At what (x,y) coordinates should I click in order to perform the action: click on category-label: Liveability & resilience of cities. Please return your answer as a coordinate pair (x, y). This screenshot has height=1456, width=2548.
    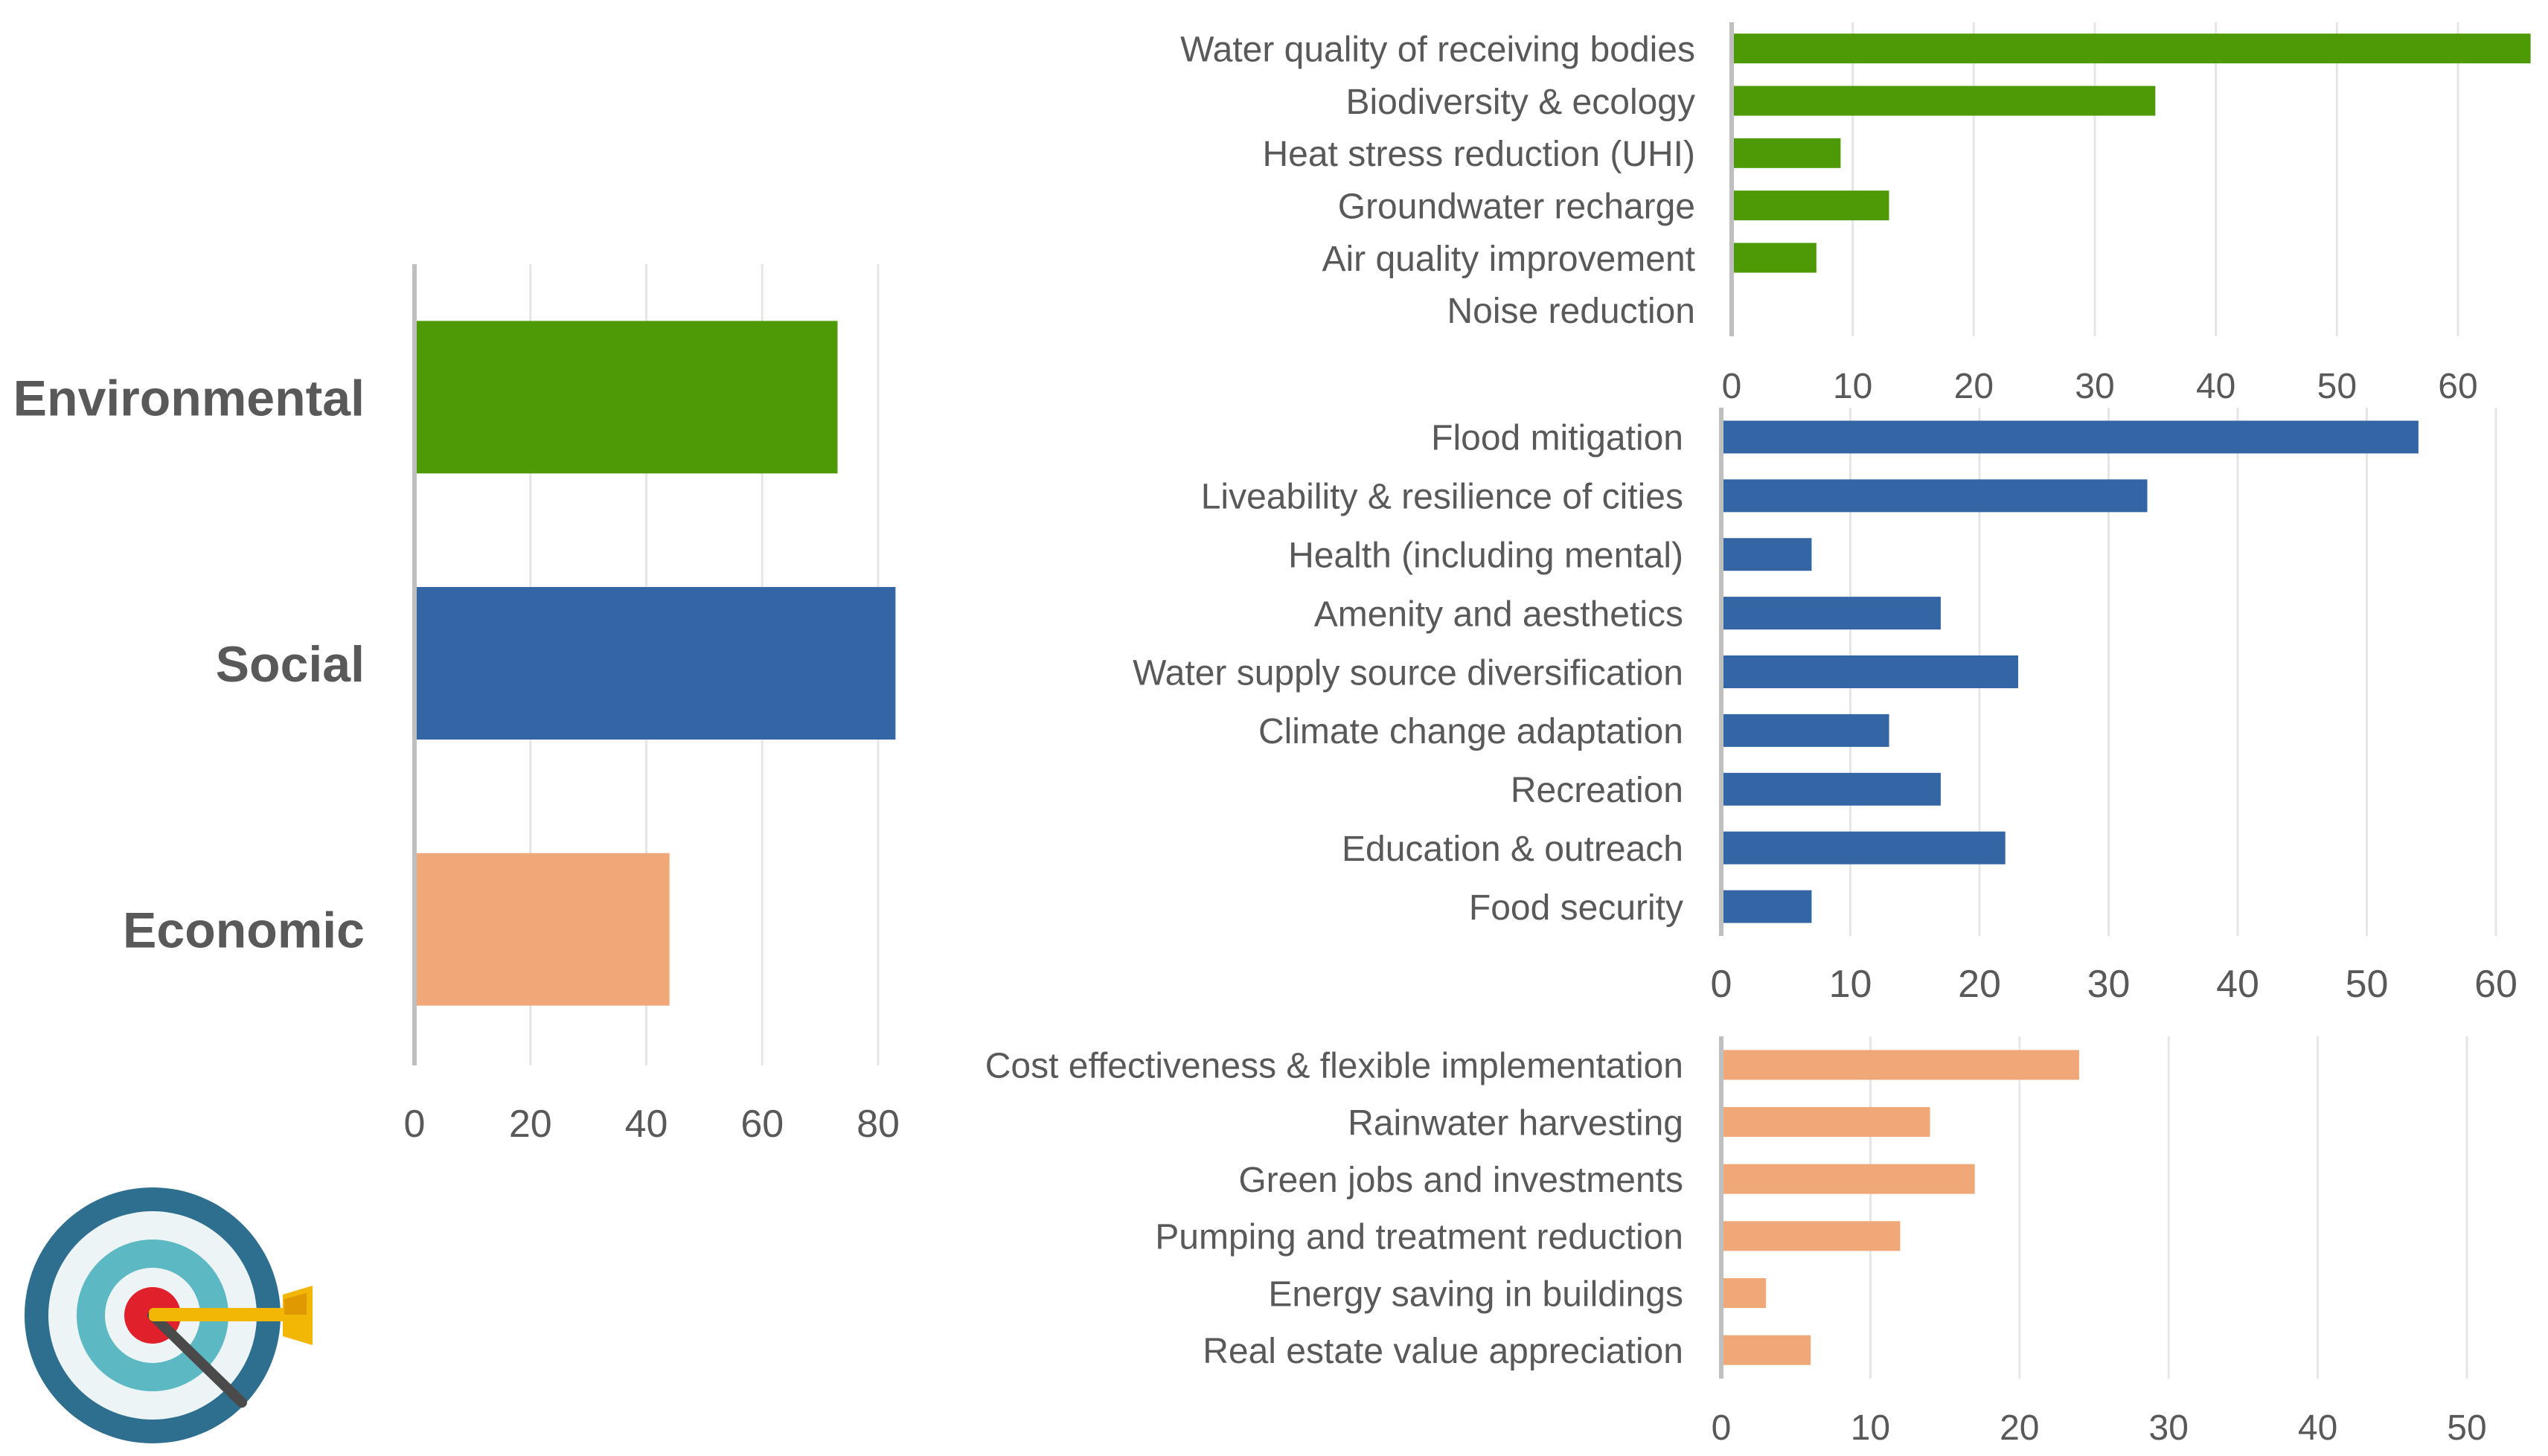
    Looking at the image, I should click on (1442, 497).